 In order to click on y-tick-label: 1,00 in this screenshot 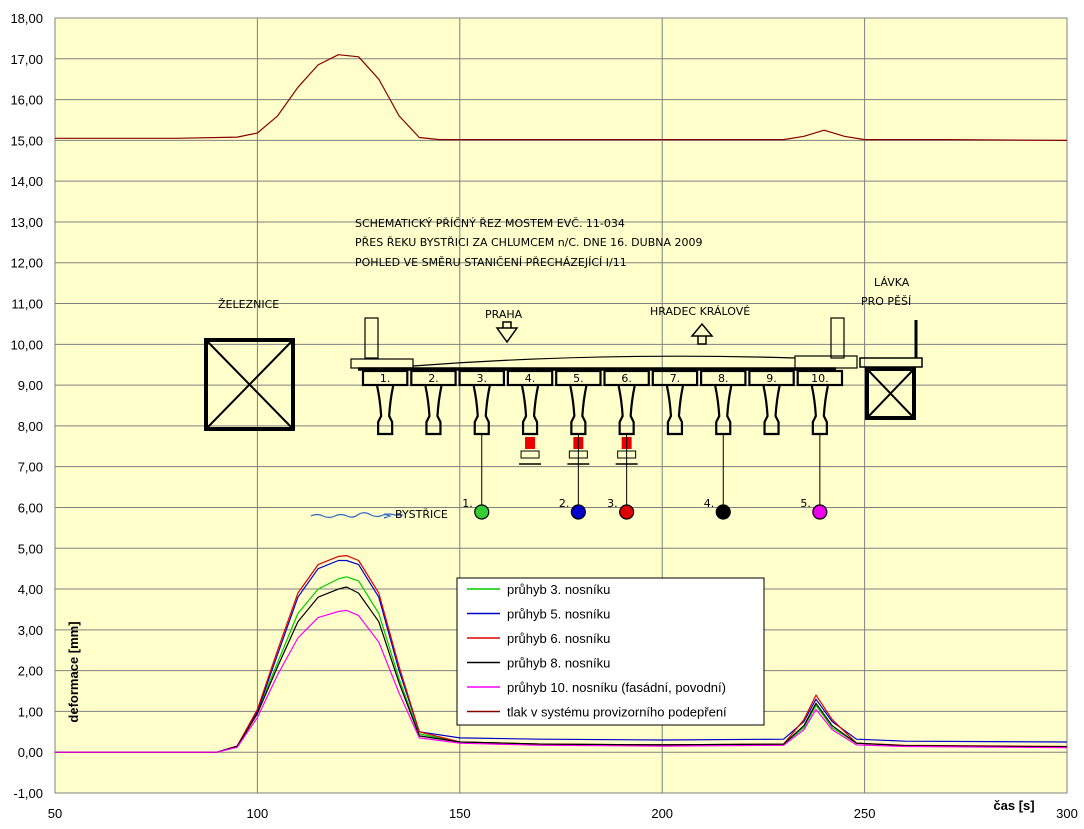, I will do `click(30, 711)`.